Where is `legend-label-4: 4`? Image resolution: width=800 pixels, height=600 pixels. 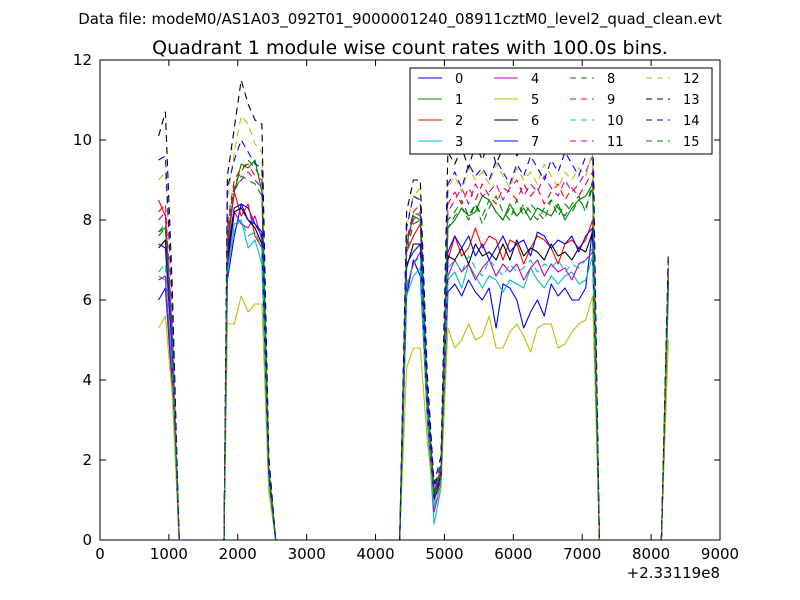 legend-label-4: 4 is located at coordinates (535, 79).